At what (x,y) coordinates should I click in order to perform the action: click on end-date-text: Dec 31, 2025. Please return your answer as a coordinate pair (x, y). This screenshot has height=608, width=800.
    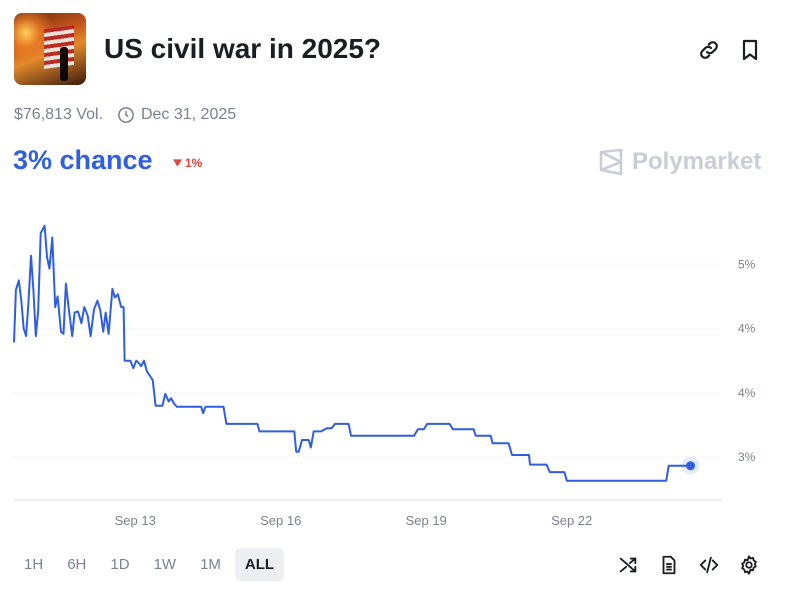
    Looking at the image, I should click on (188, 114).